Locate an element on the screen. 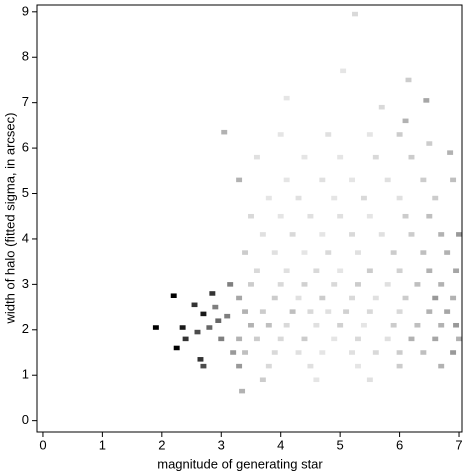  x-tick-label: 0 is located at coordinates (42, 444).